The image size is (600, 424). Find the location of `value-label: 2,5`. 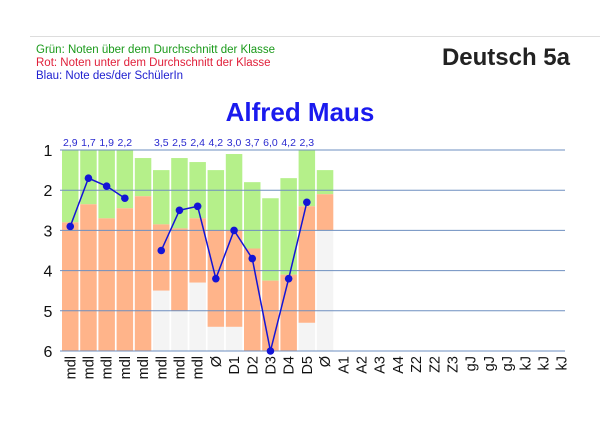

value-label: 2,5 is located at coordinates (179, 143).